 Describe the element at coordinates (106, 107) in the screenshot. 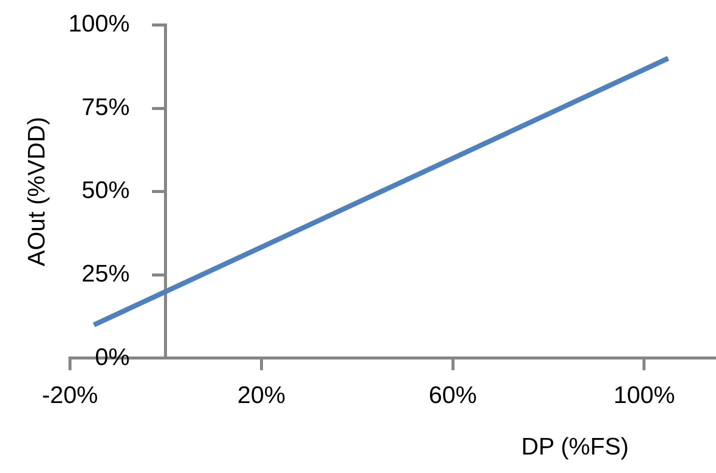

I see `y-tick-label: 75%` at that location.